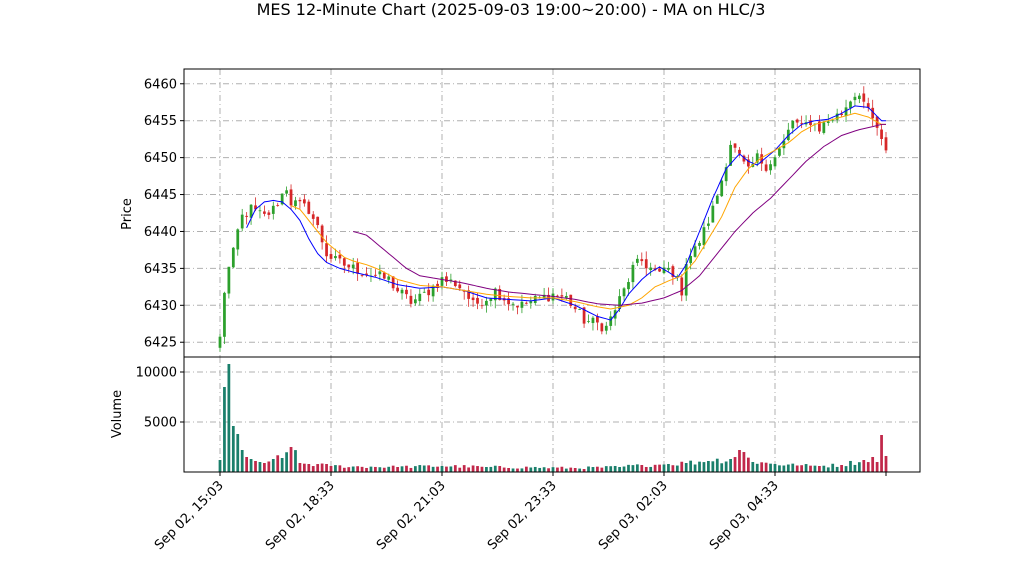 The height and width of the screenshot is (575, 1022). What do you see at coordinates (156, 373) in the screenshot?
I see `volume-tick-label: 10000` at bounding box center [156, 373].